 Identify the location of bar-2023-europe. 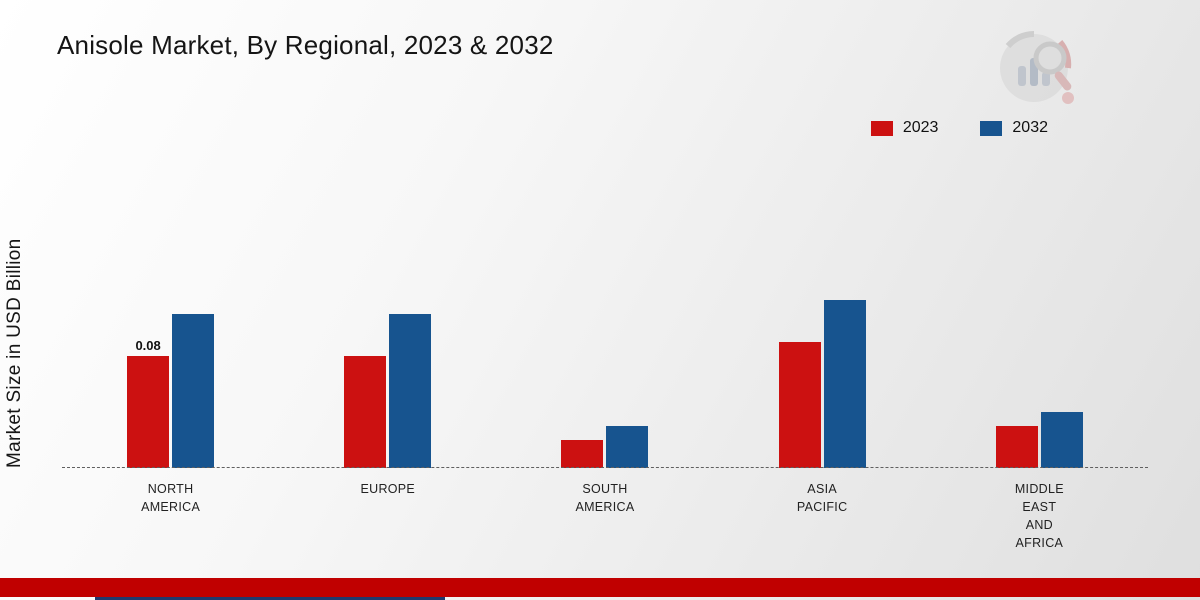
(365, 412).